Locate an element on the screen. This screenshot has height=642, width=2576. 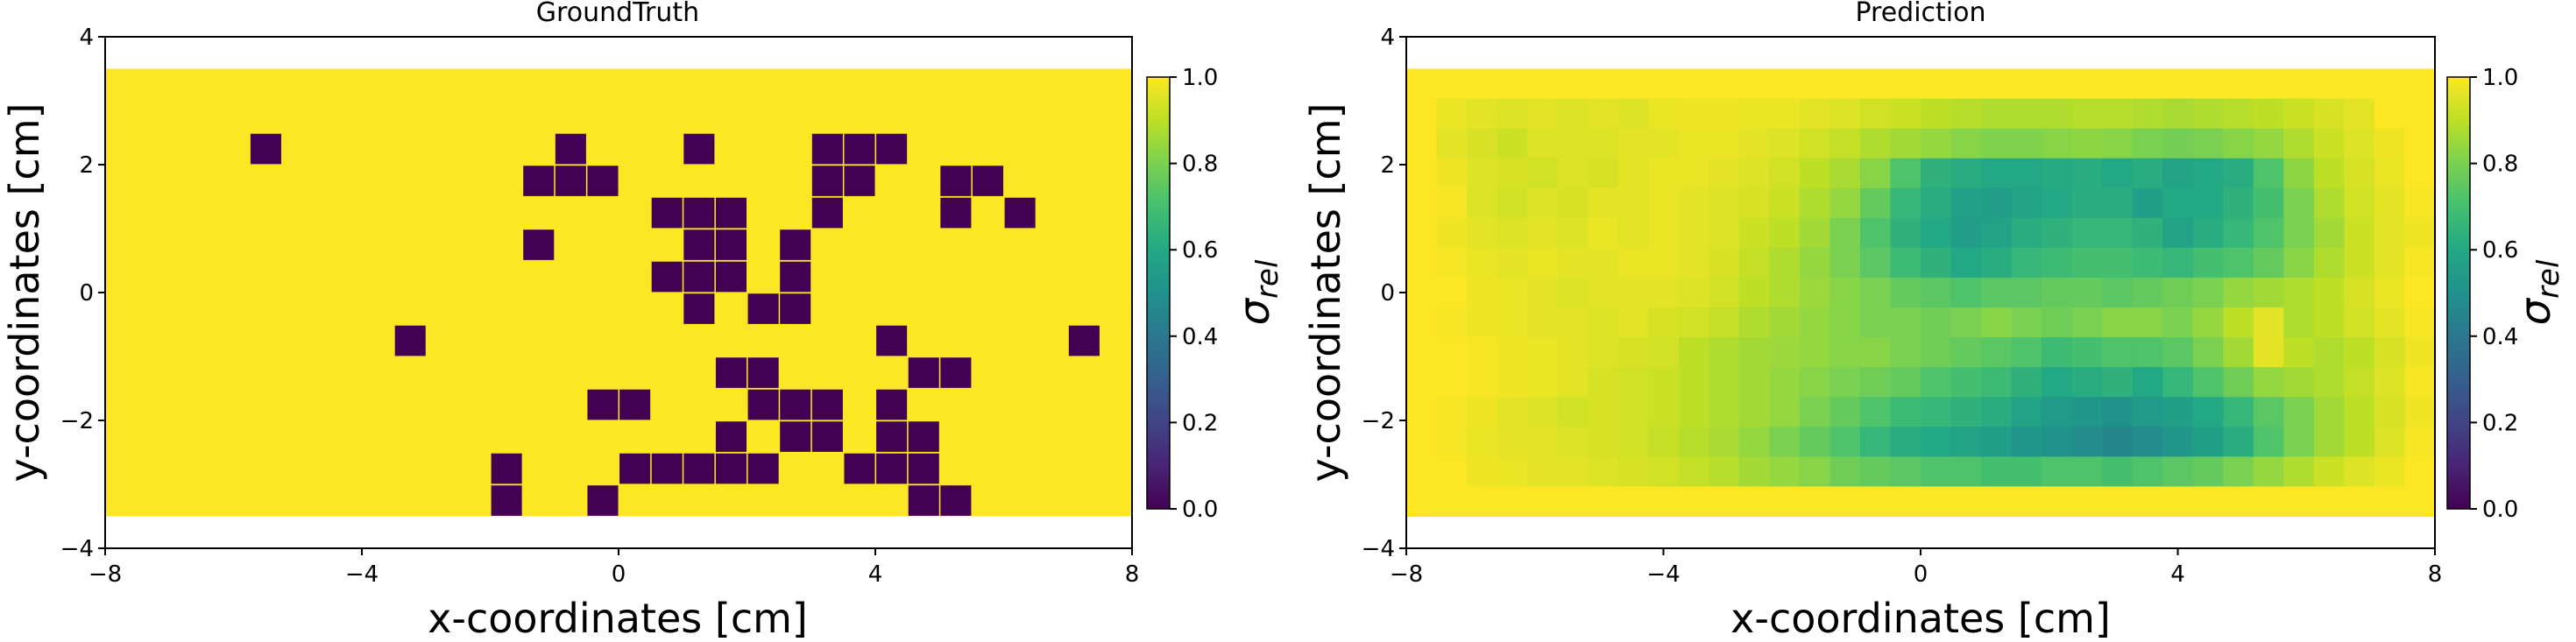
y-axis-ticks: −4 −2 0 2 4 is located at coordinates (82, 293).